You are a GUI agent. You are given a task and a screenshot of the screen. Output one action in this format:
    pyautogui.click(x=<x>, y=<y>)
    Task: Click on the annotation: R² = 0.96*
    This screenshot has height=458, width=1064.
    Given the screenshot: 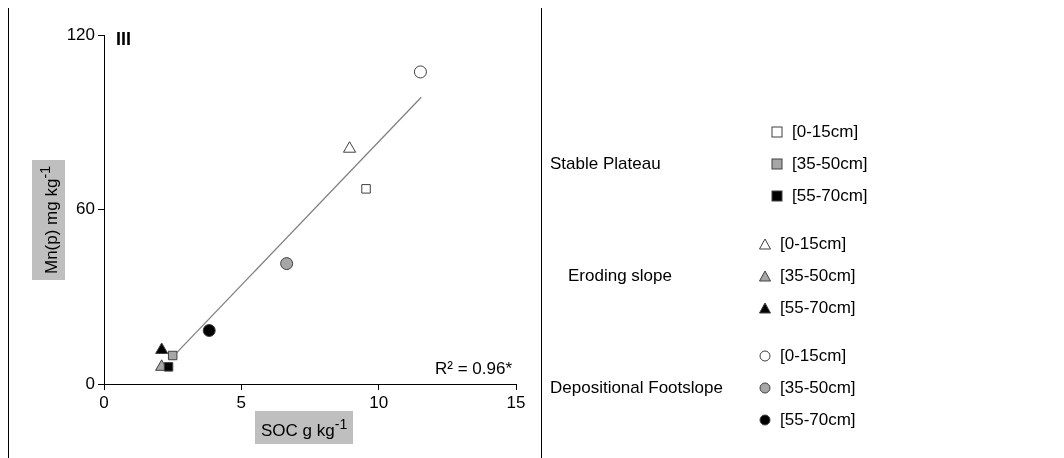 What is the action you would take?
    pyautogui.click(x=473, y=369)
    